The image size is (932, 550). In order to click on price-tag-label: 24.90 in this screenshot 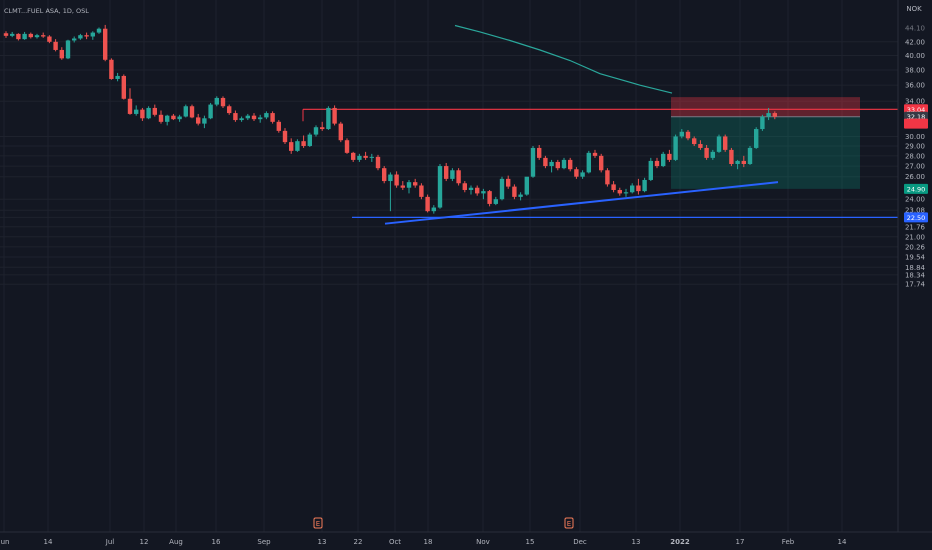, I will do `click(916, 189)`.